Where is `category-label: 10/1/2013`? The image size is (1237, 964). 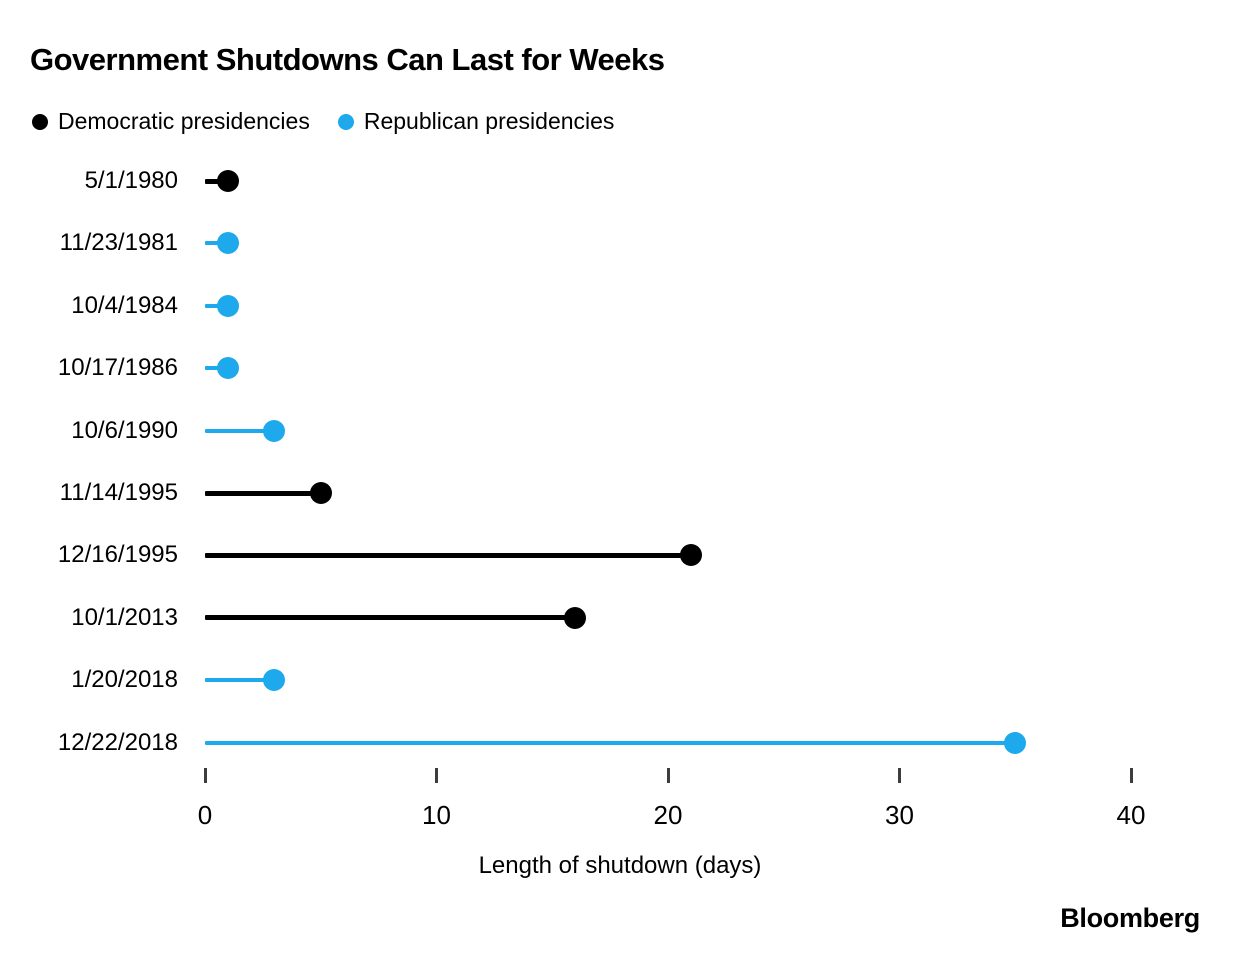 category-label: 10/1/2013 is located at coordinates (124, 617).